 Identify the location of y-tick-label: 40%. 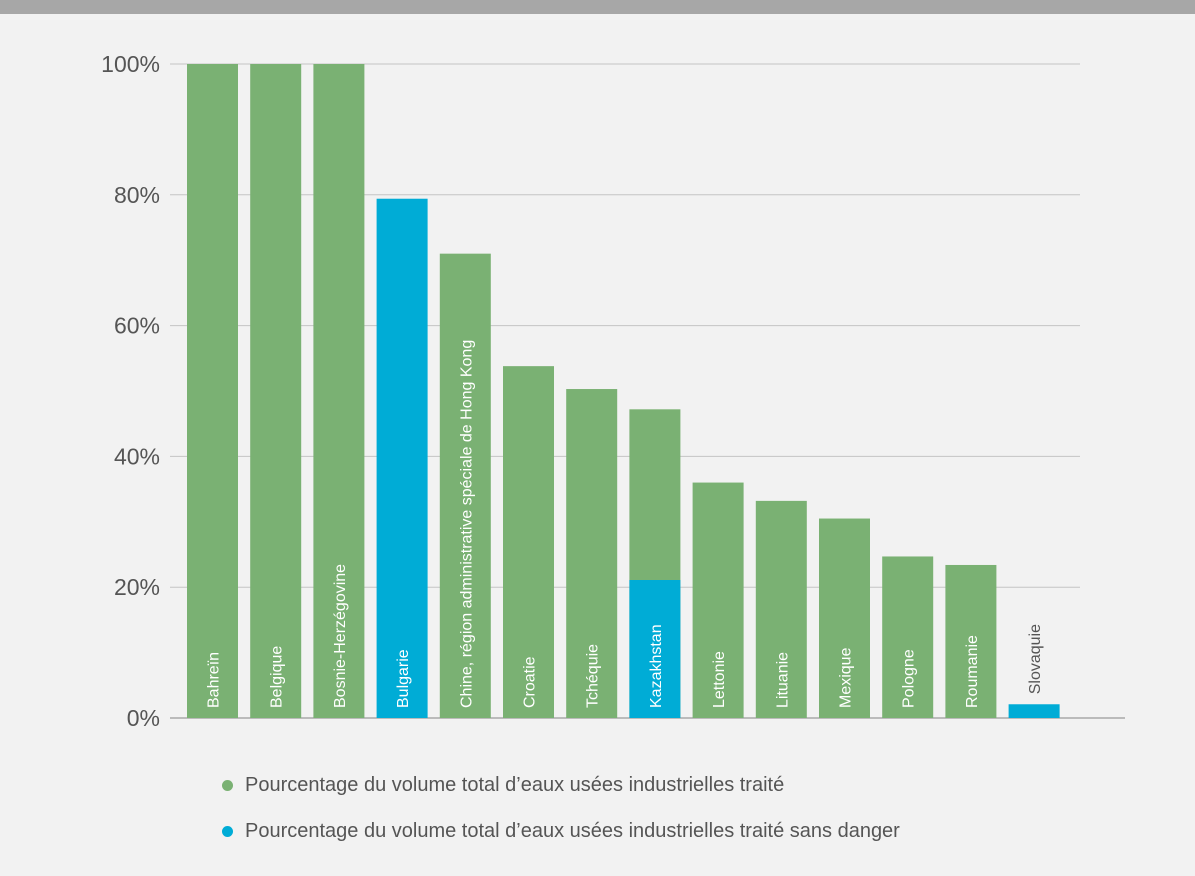
(137, 456).